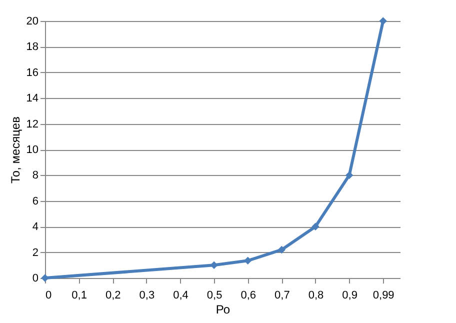 The width and height of the screenshot is (456, 323). What do you see at coordinates (79, 296) in the screenshot?
I see `x-tick-label: 0,1` at bounding box center [79, 296].